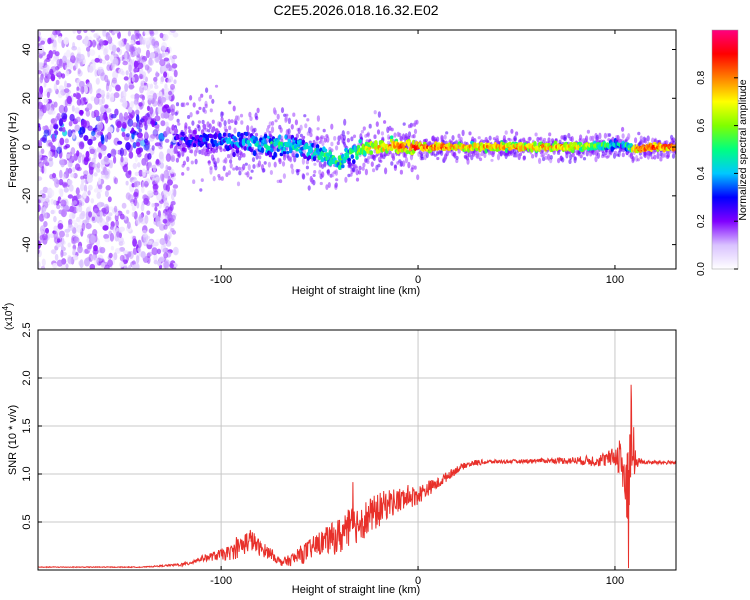  What do you see at coordinates (356, 291) in the screenshot?
I see `spectrogram-xlabel: Height of straight line (km)` at bounding box center [356, 291].